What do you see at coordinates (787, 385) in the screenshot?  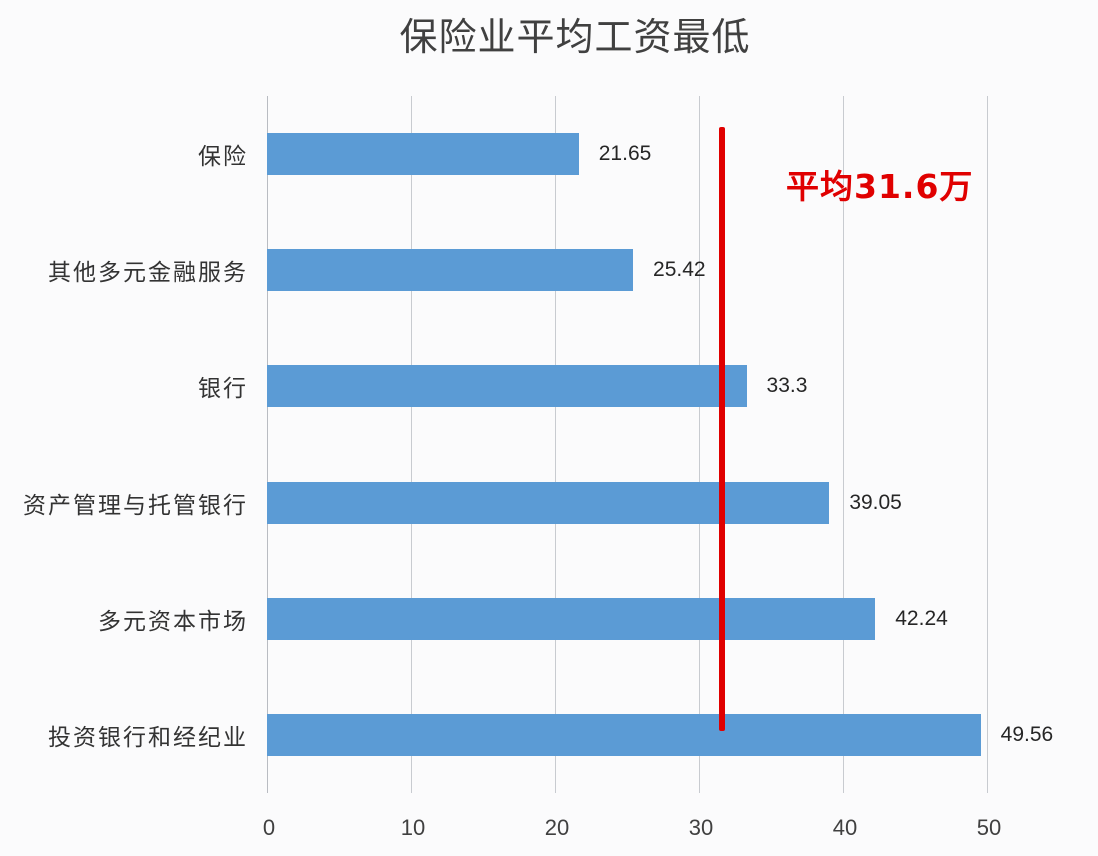 I see `data-label: 33.3` at bounding box center [787, 385].